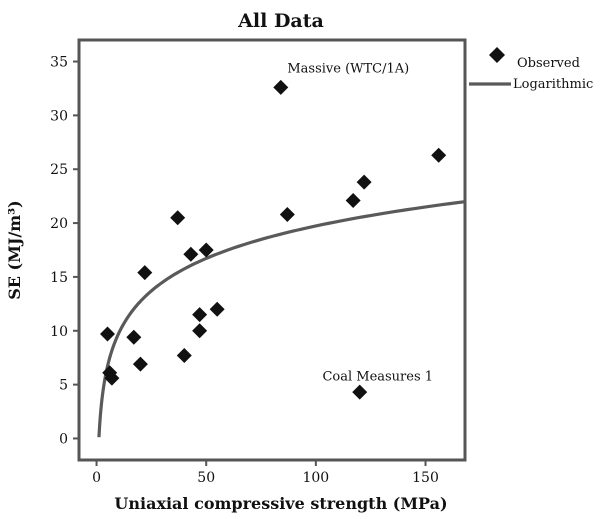 The height and width of the screenshot is (519, 613). What do you see at coordinates (348, 68) in the screenshot?
I see `annotation-massive: Massive (WTC/1A)` at bounding box center [348, 68].